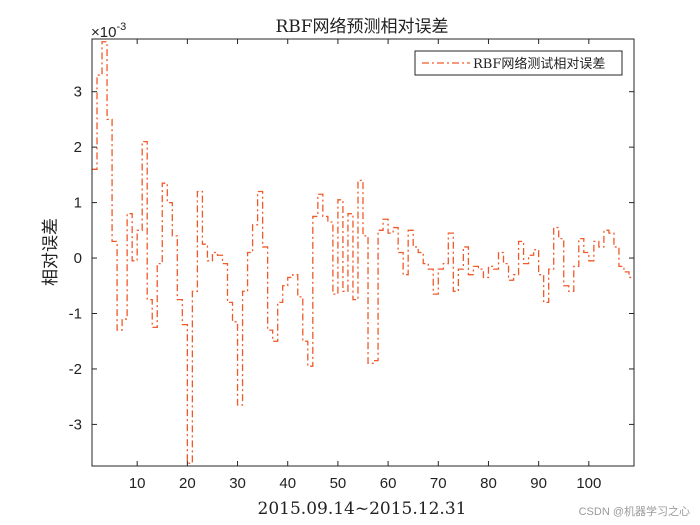 The width and height of the screenshot is (700, 525). I want to click on y-axis-multiplier-exponent: -3, so click(121, 27).